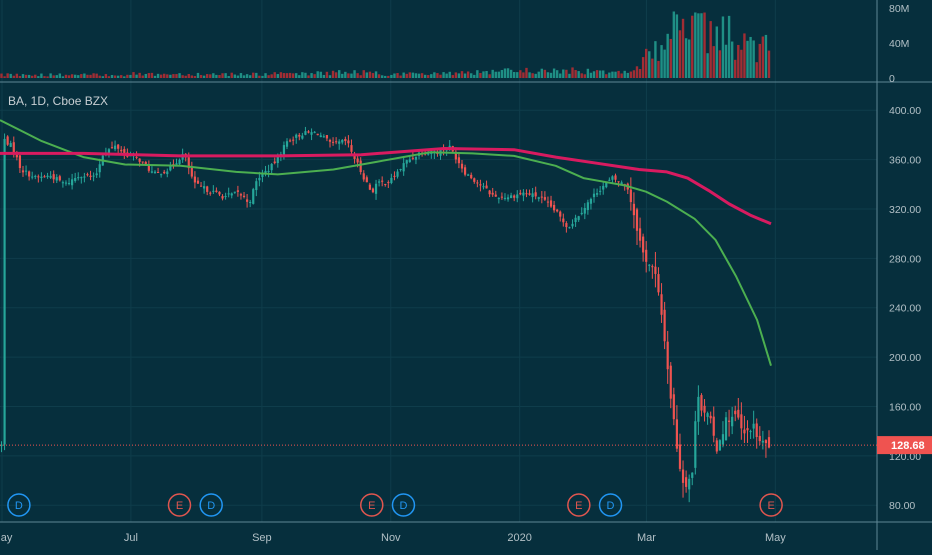 Image resolution: width=932 pixels, height=555 pixels. Describe the element at coordinates (262, 538) in the screenshot. I see `time-tick-label: Sep` at that location.